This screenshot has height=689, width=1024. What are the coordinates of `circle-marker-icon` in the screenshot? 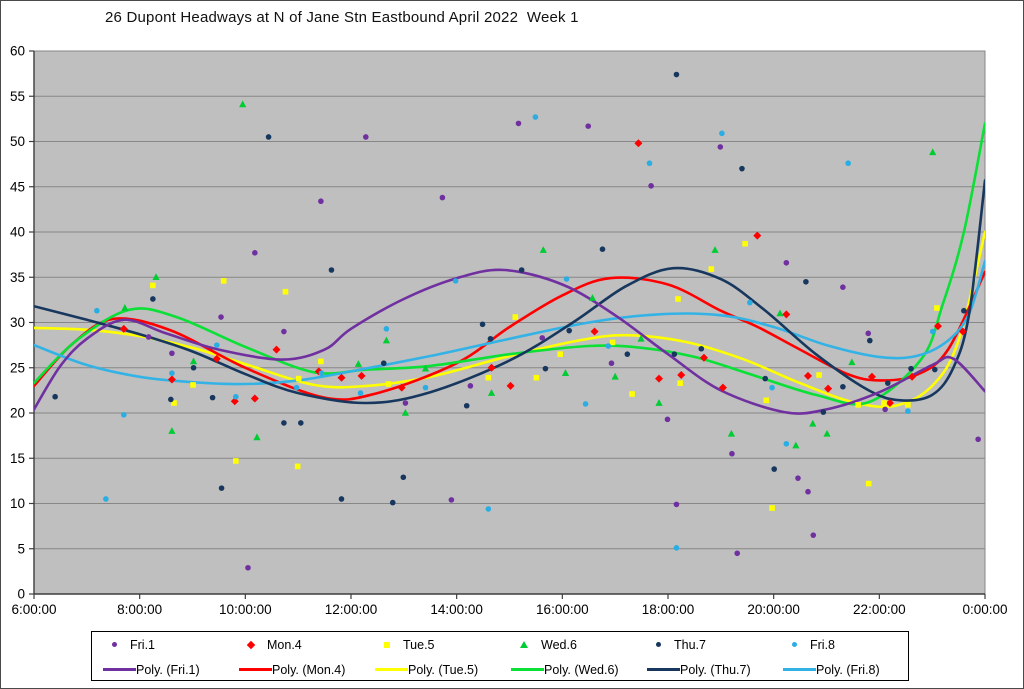 It's located at (794, 644).